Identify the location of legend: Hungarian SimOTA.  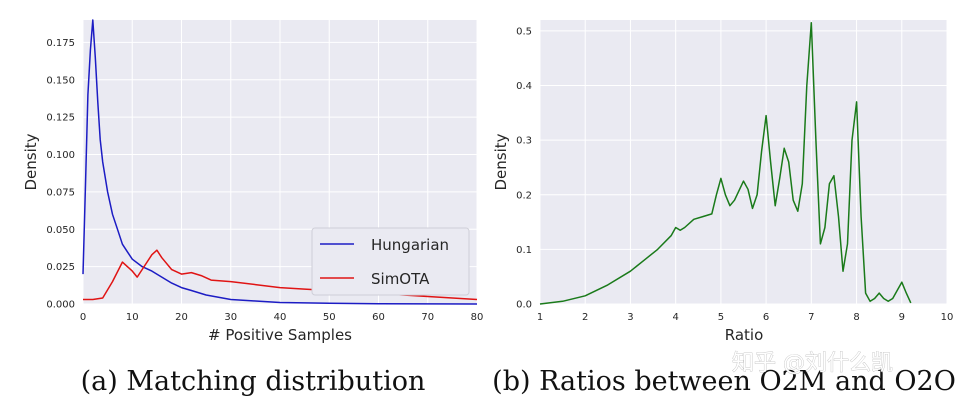
(390, 261).